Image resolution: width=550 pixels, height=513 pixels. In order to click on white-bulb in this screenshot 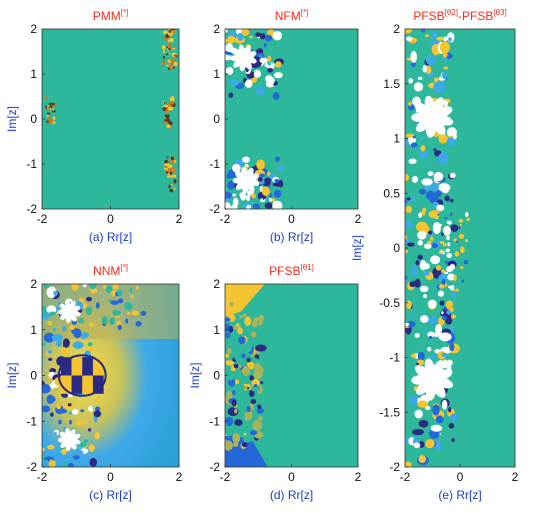, I will do `click(432, 116)`.